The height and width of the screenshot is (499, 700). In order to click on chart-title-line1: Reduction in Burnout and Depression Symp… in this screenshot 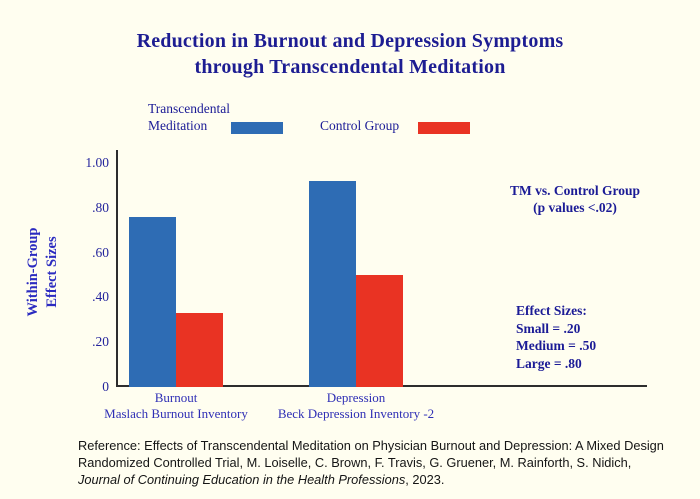, I will do `click(350, 41)`.